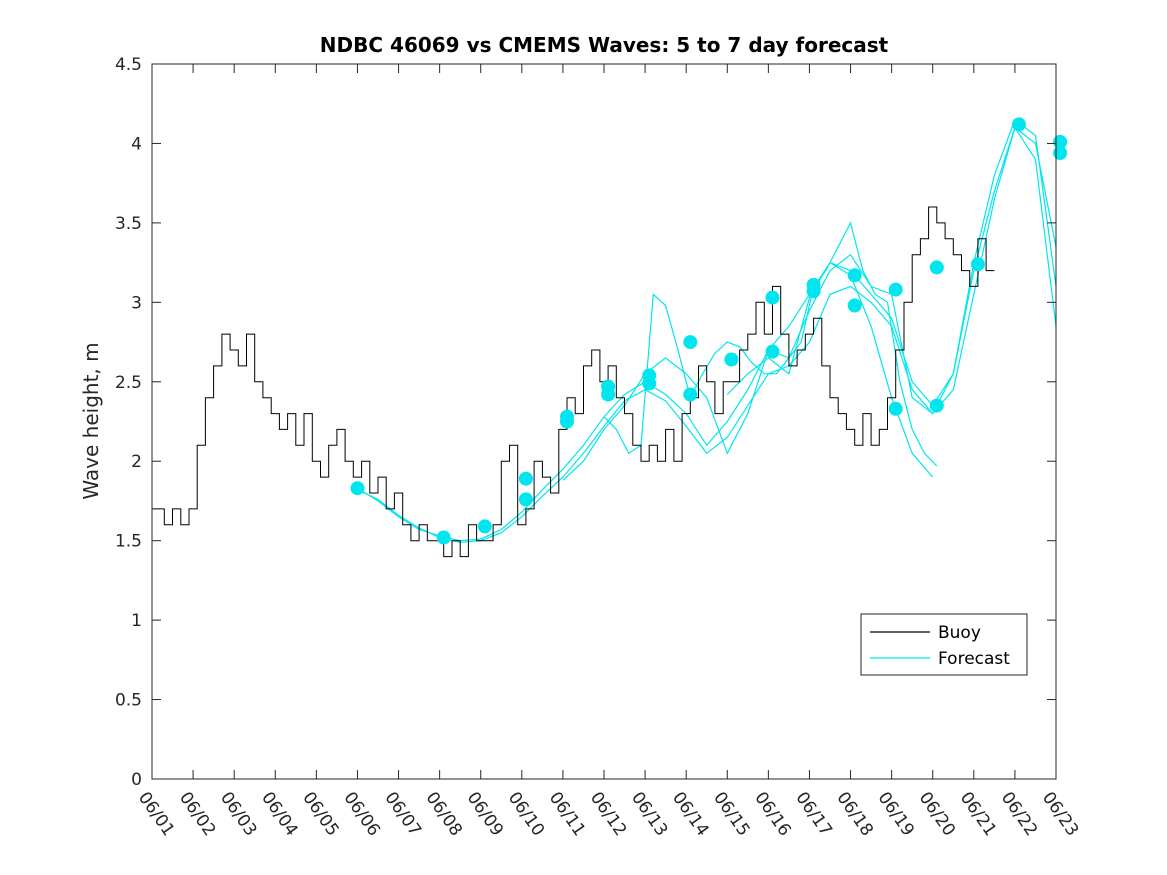 The image size is (1167, 875). Describe the element at coordinates (136, 144) in the screenshot. I see `y-tick-label: 4` at that location.